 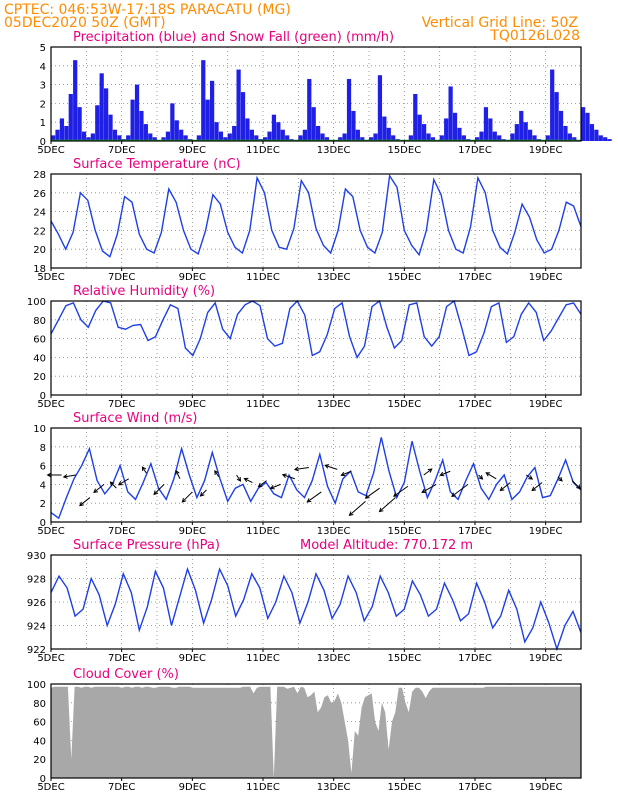 I want to click on rh-line, so click(x=316, y=329).